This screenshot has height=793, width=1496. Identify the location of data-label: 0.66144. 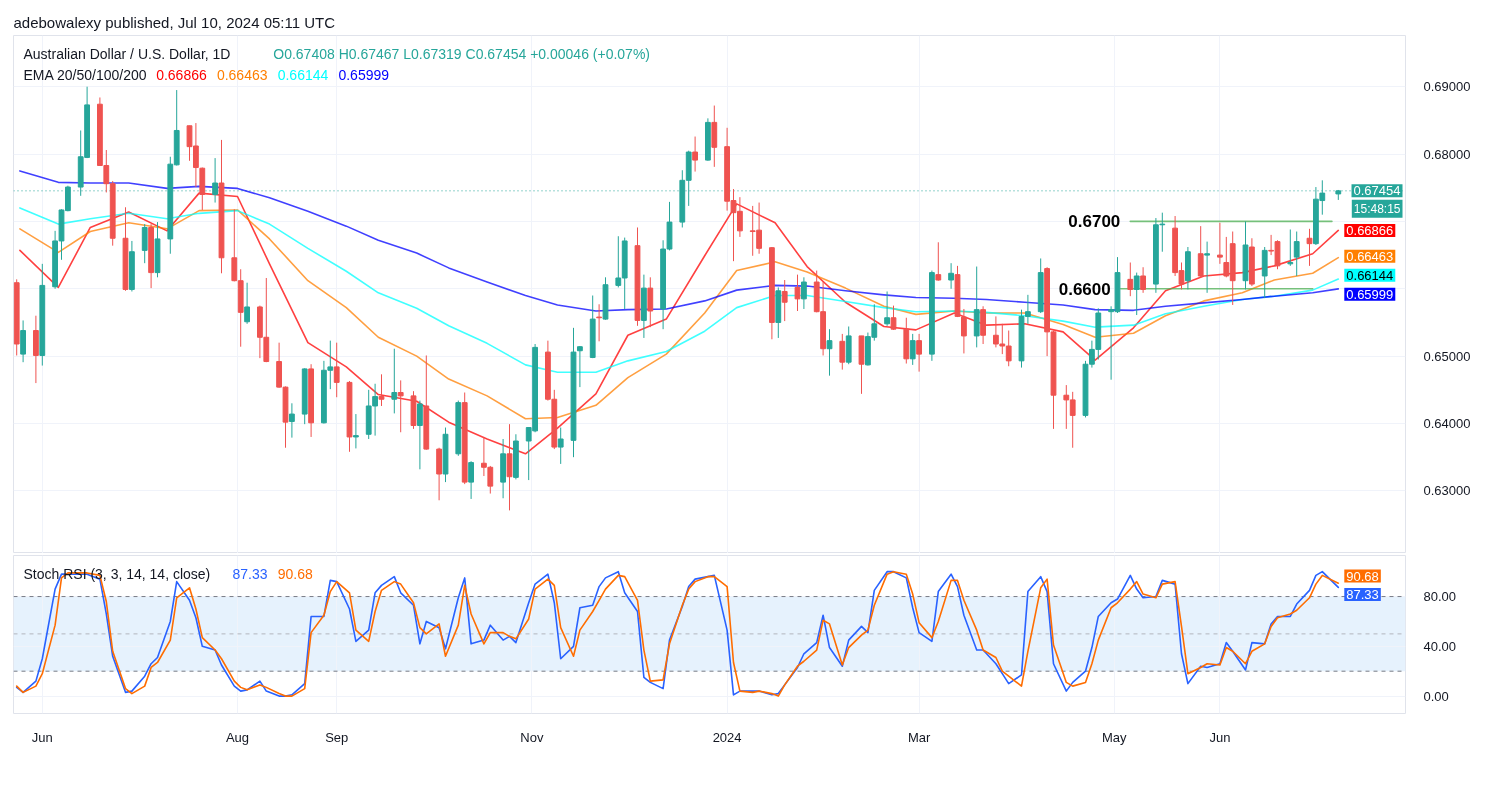
(1370, 275).